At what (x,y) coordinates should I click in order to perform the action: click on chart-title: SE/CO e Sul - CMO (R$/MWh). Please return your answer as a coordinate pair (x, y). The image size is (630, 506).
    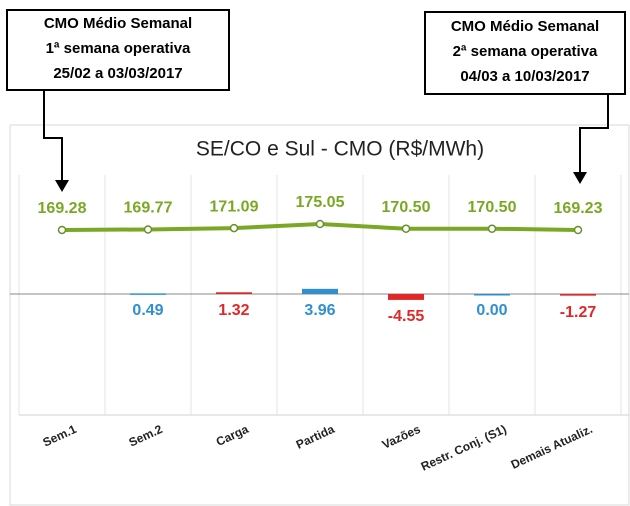
    Looking at the image, I should click on (340, 149).